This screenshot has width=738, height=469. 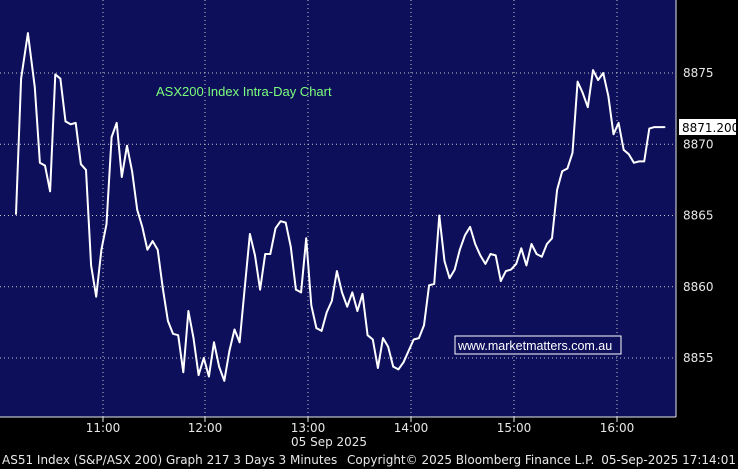 I want to click on footer-timestamp: 05-Sep-2025 17:14:01, so click(x=668, y=460).